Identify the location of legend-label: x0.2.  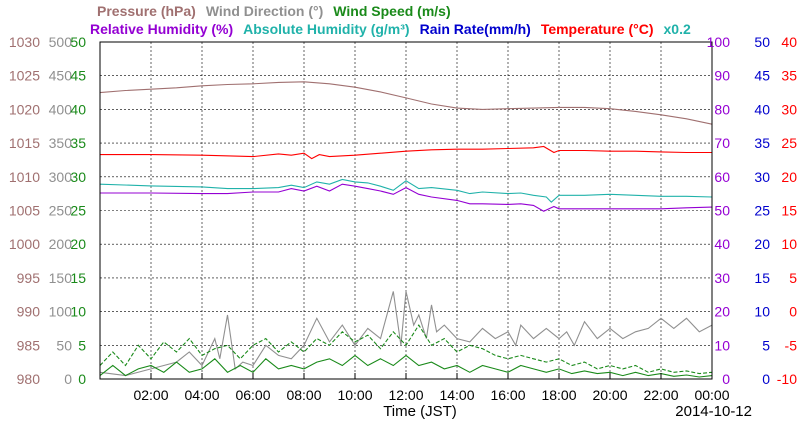
(677, 29).